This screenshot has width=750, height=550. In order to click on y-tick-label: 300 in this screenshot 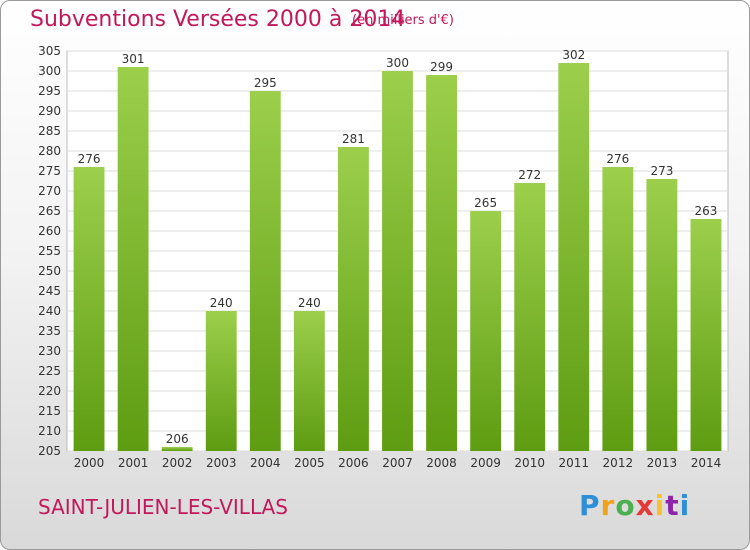, I will do `click(49, 71)`.